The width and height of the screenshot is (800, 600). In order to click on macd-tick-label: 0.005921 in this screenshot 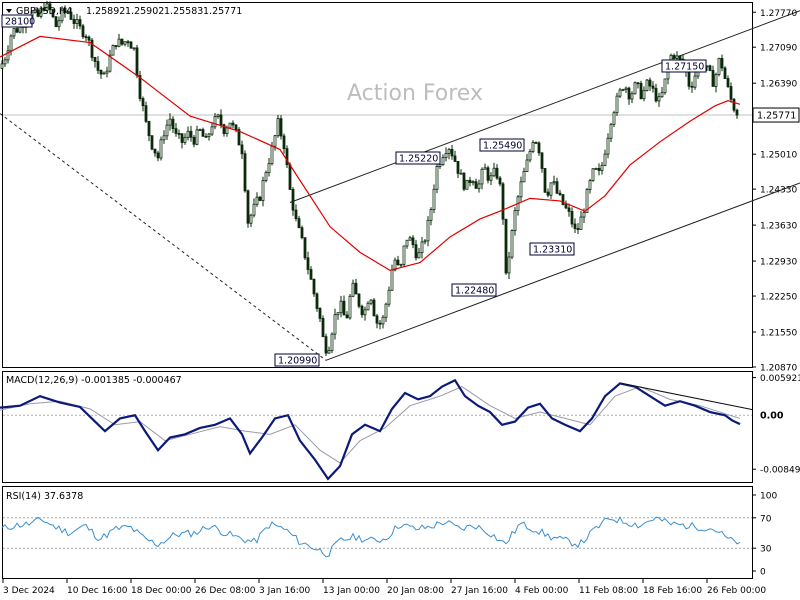, I will do `click(780, 379)`.